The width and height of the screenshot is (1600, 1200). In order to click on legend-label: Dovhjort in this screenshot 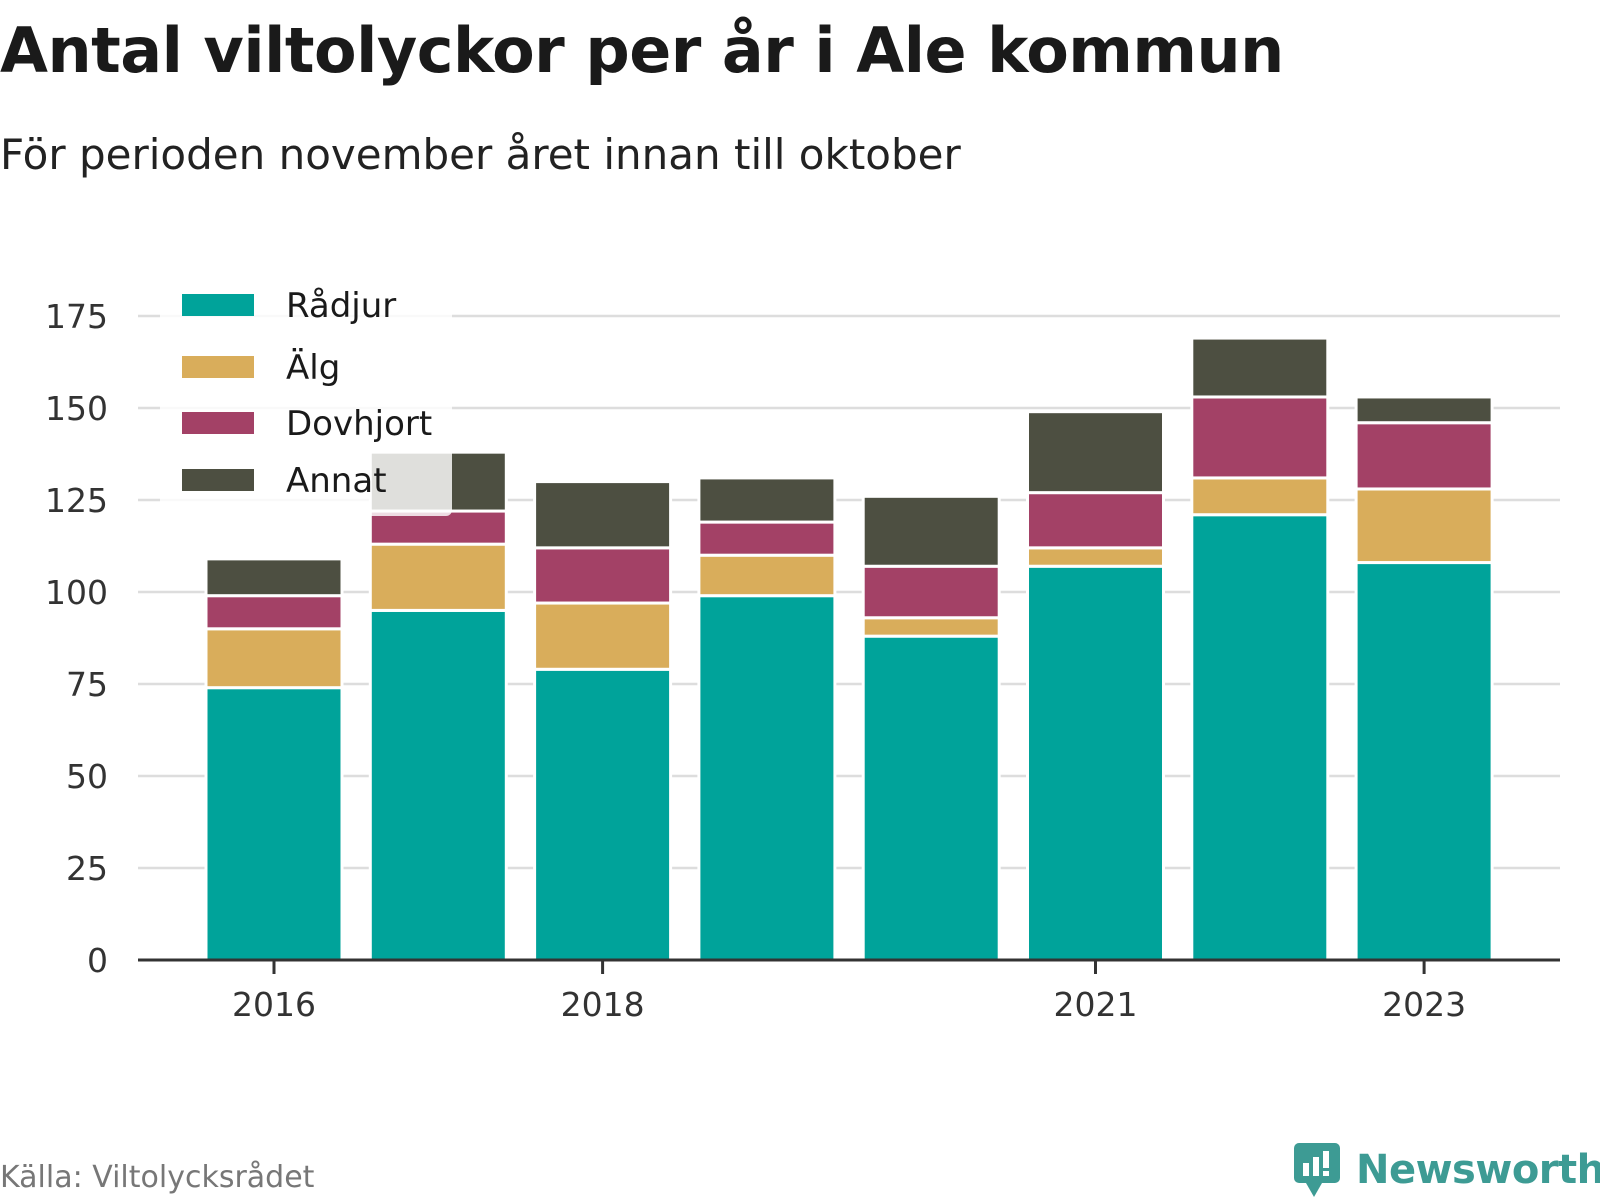, I will do `click(359, 424)`.